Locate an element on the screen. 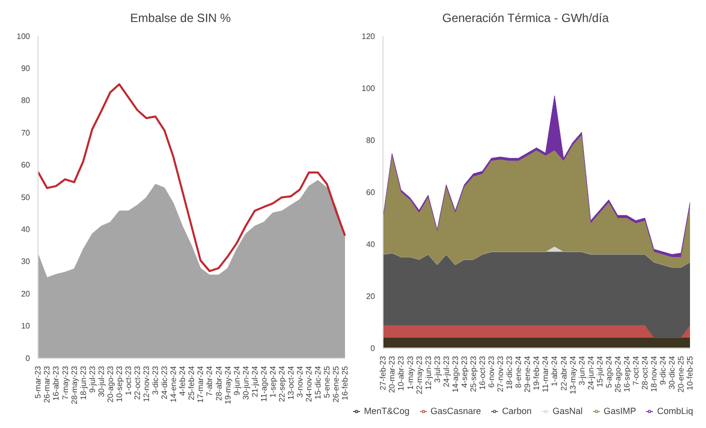 The image size is (706, 428). y-tick-label: 90 is located at coordinates (26, 69).